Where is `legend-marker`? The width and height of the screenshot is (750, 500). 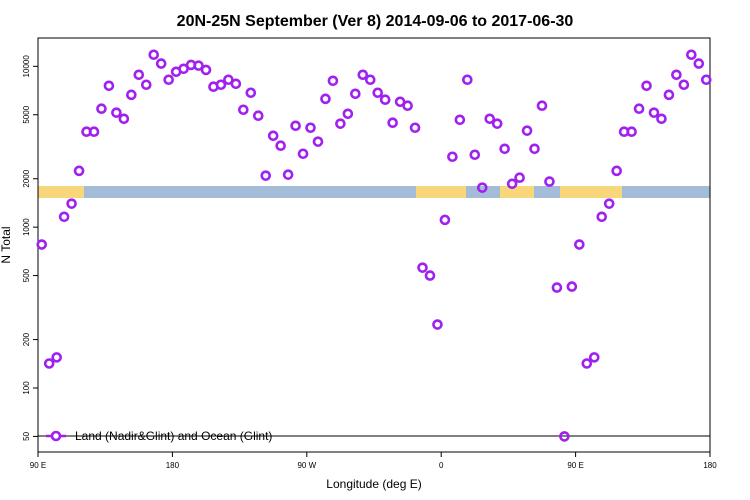
legend-marker is located at coordinates (56, 436).